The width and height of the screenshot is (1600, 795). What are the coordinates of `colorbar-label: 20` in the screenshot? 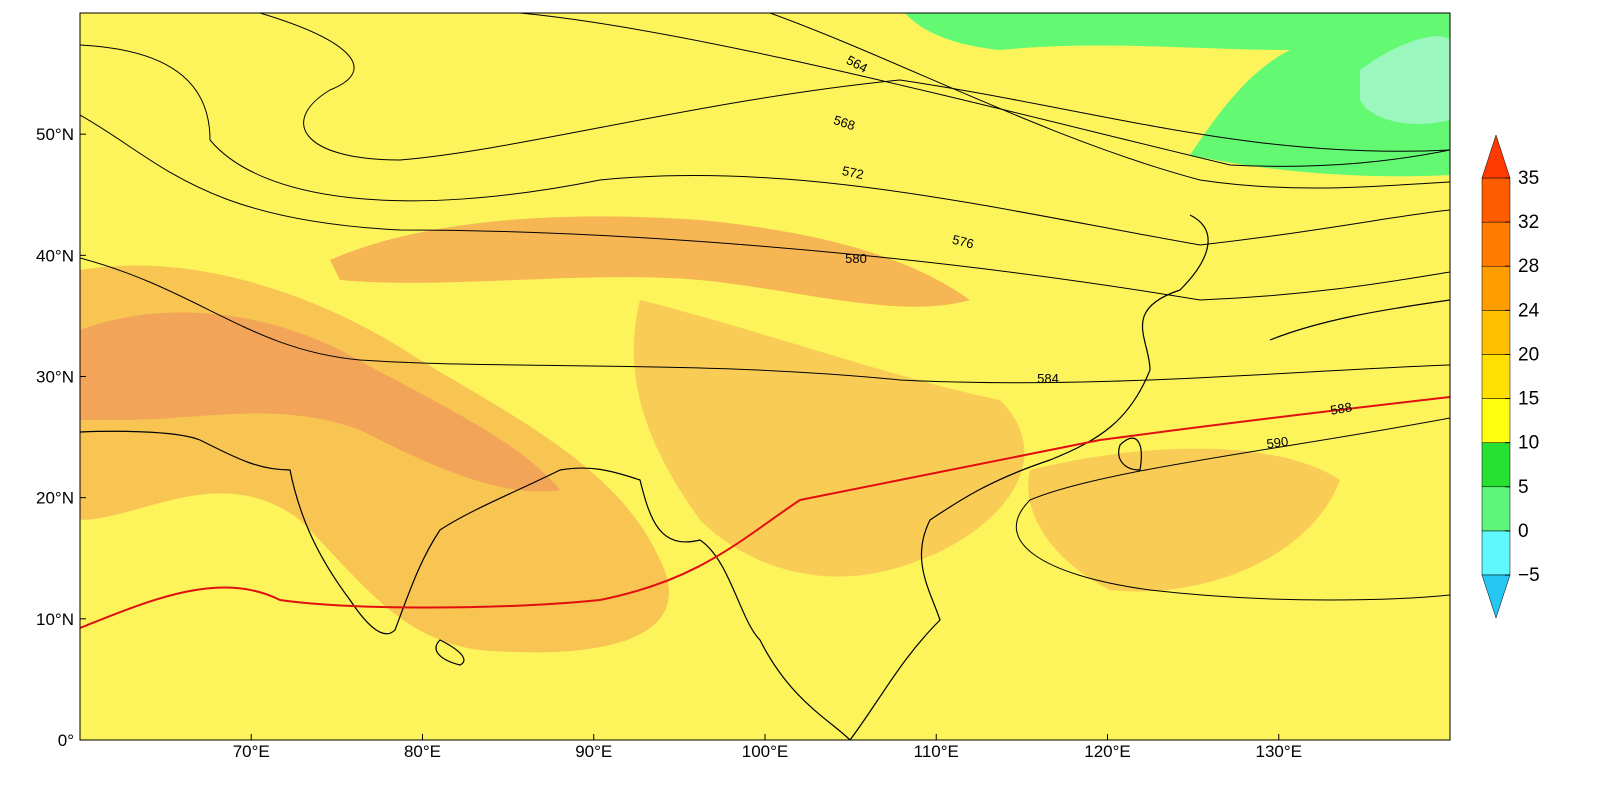 It's located at (1528, 354).